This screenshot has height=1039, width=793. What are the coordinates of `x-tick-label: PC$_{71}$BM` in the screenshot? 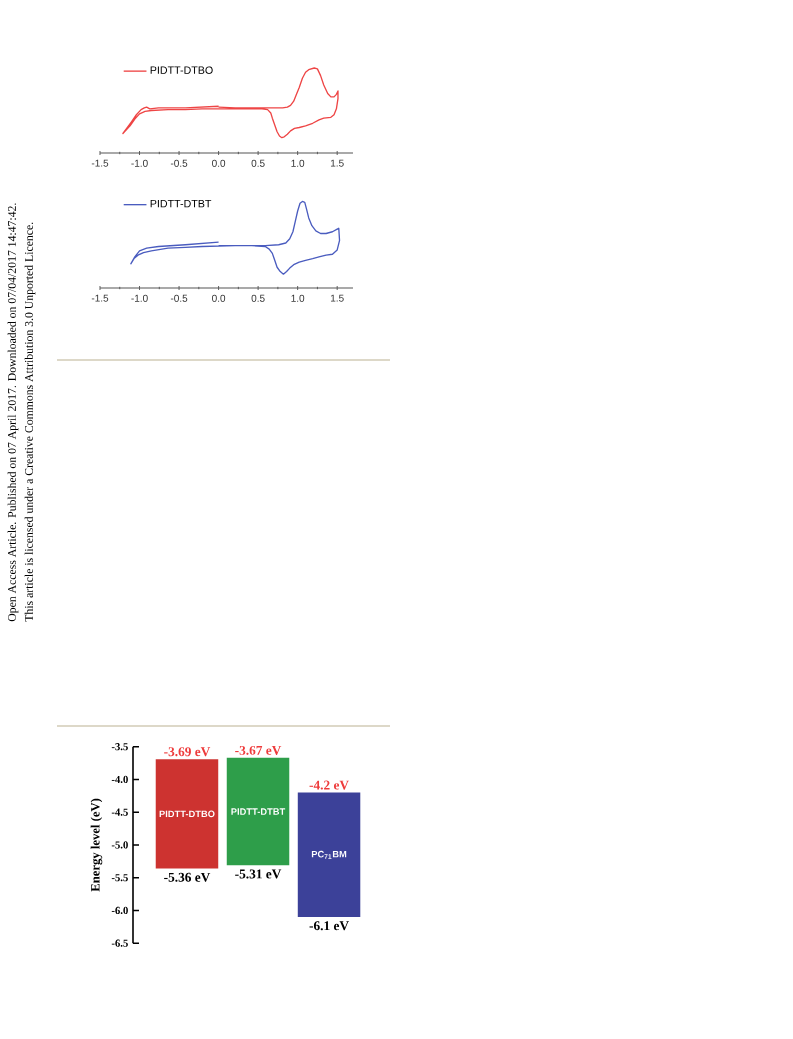 It's located at (329, 854).